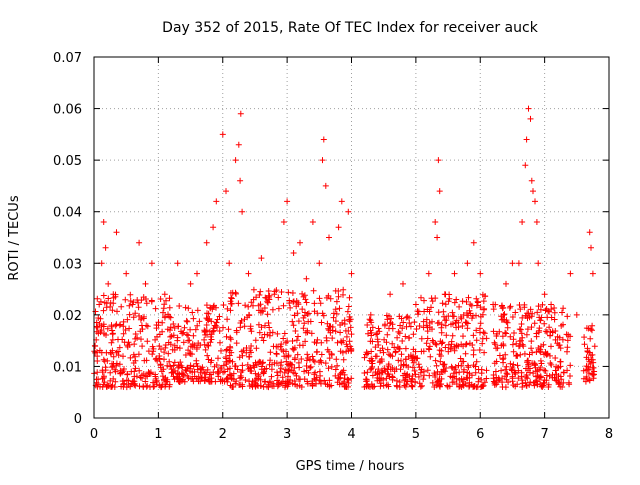  I want to click on y-tick-label: 0.03, so click(67, 264).